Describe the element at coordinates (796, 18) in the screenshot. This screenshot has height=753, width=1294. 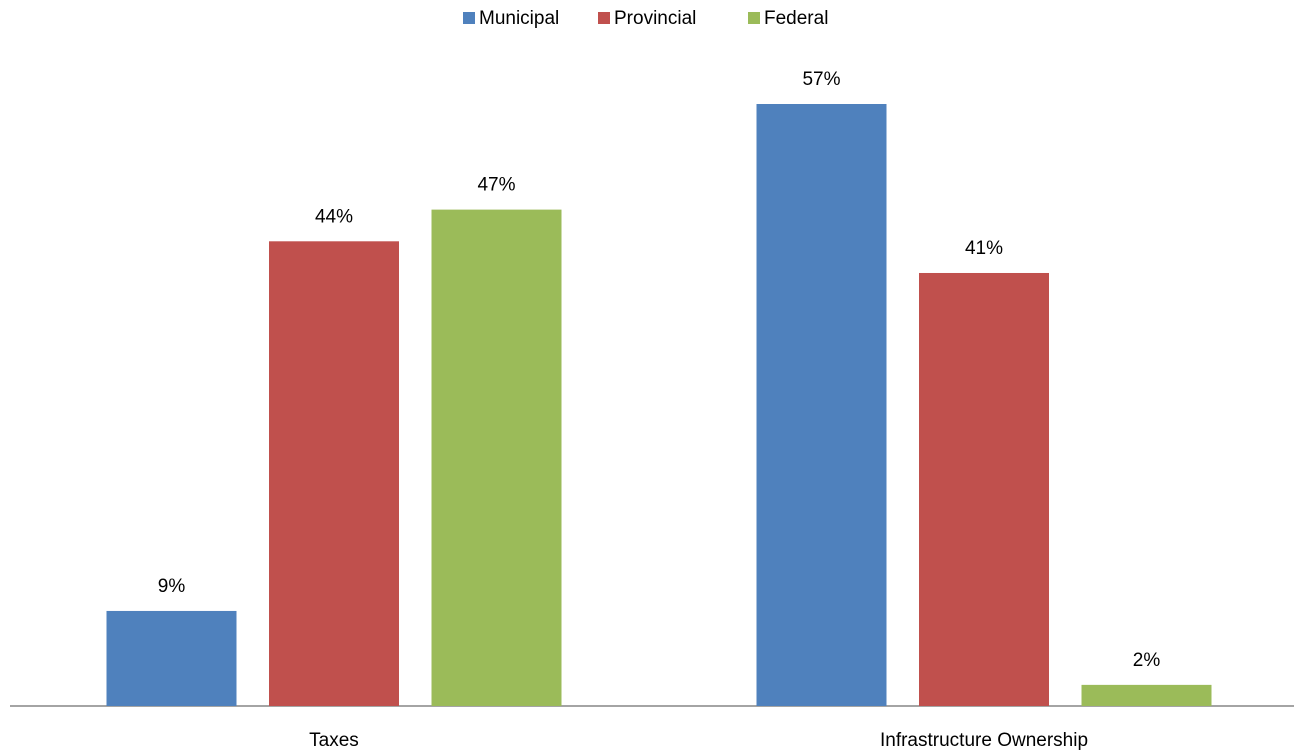
I see `legend-label: Federal` at that location.